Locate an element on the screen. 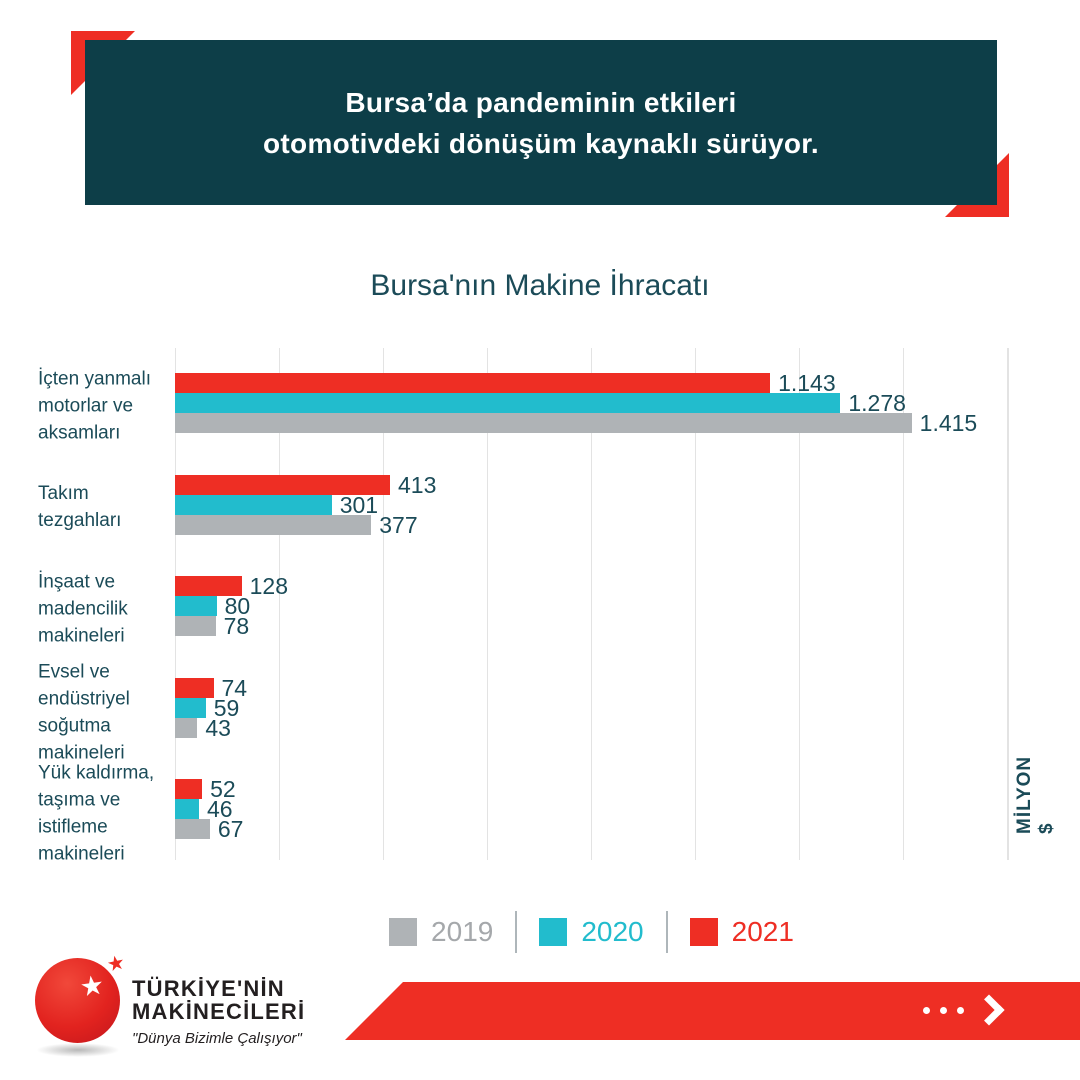 Image resolution: width=1080 pixels, height=1080 pixels. legend-label: 2019 is located at coordinates (462, 931).